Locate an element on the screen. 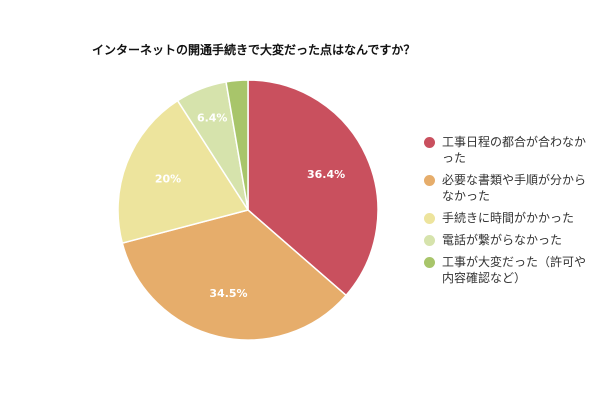 This screenshot has width=600, height=400. slice-data-label: 34.5% is located at coordinates (228, 293).